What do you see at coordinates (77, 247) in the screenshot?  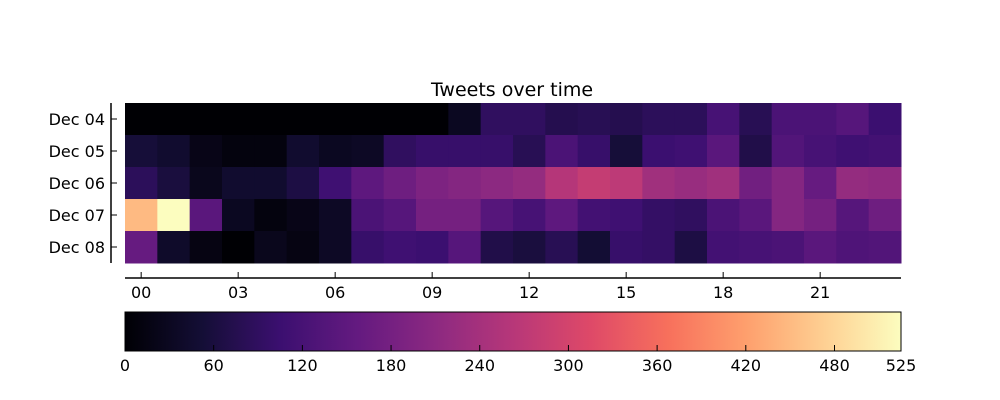 I see `y-tick-label: Dec 08` at bounding box center [77, 247].